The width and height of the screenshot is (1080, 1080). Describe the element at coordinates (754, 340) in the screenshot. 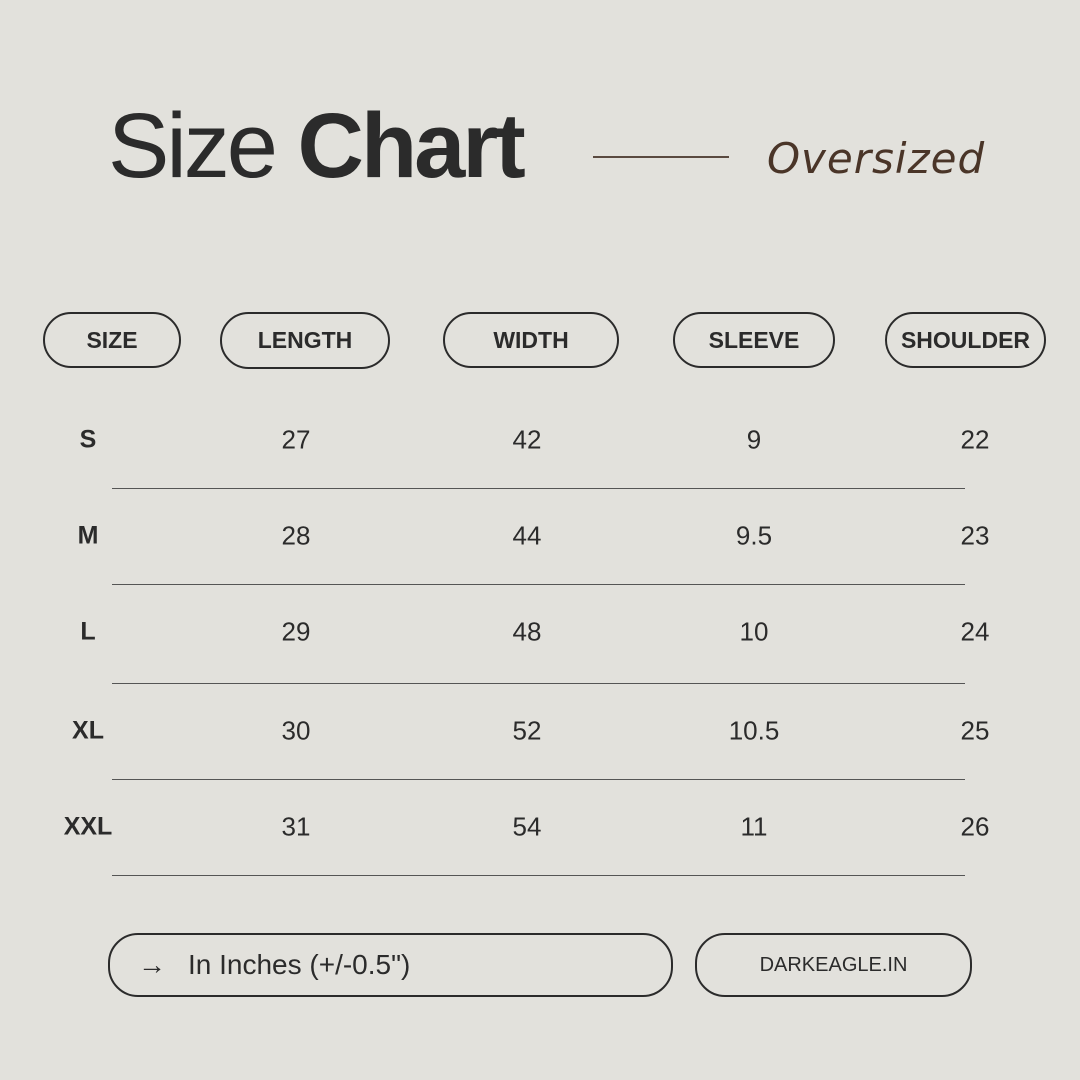

I see `column-header-sleeve: SLEEVE` at that location.